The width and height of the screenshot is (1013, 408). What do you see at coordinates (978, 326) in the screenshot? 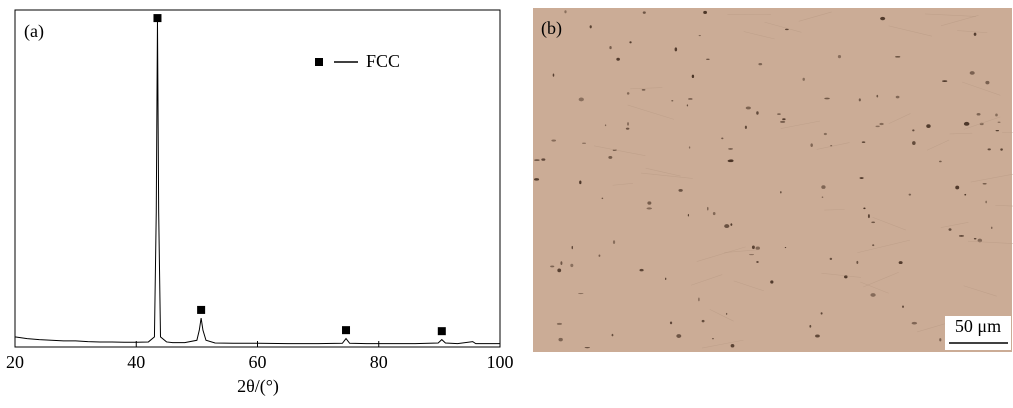
I see `scale-bar-label: 50 μm` at bounding box center [978, 326].